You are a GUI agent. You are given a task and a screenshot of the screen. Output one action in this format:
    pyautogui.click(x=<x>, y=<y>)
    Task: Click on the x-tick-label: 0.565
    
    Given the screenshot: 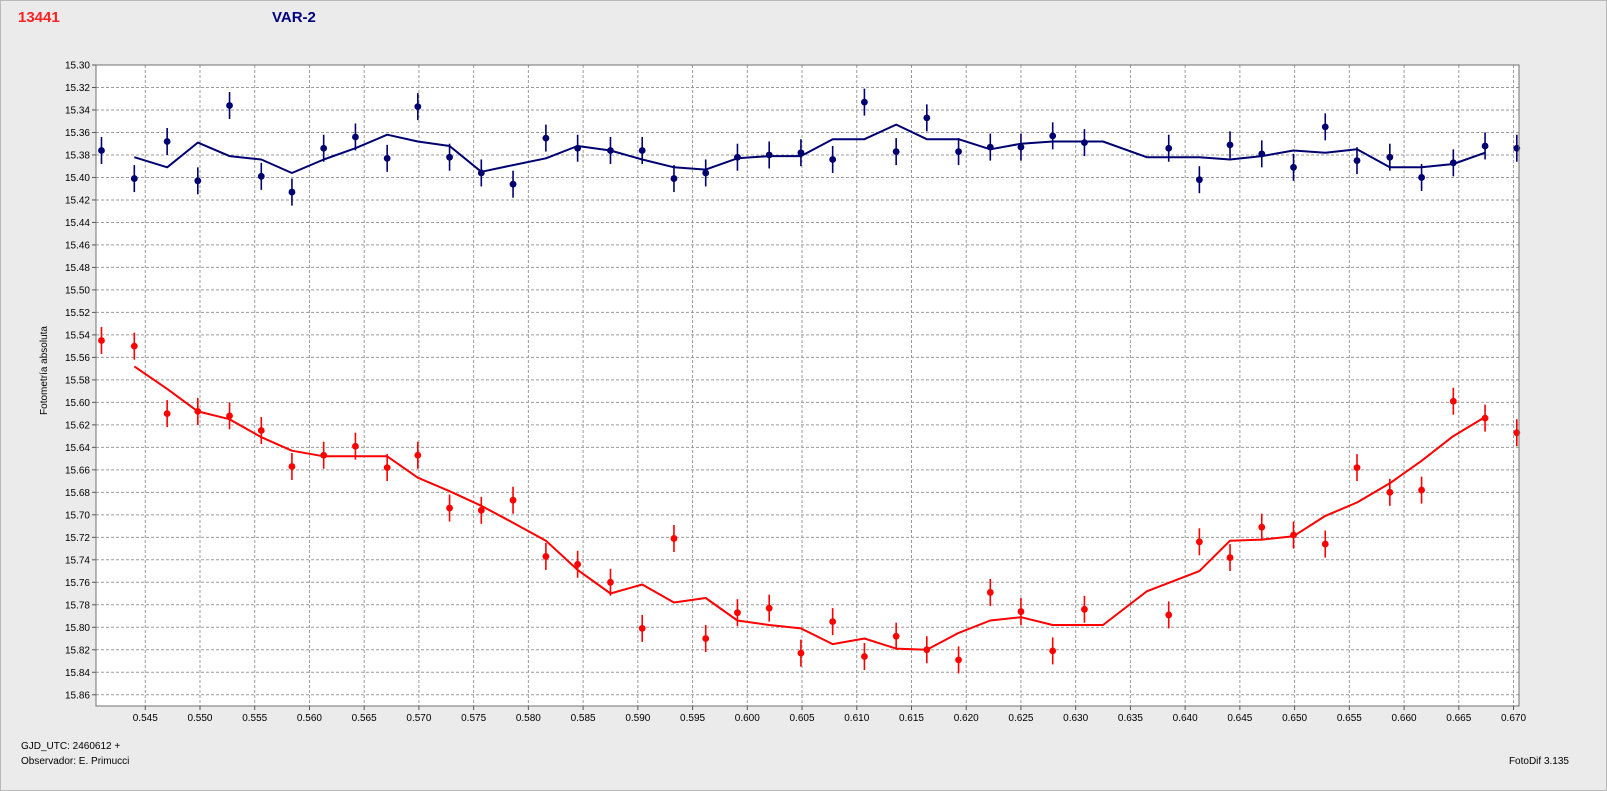 What is the action you would take?
    pyautogui.click(x=364, y=718)
    